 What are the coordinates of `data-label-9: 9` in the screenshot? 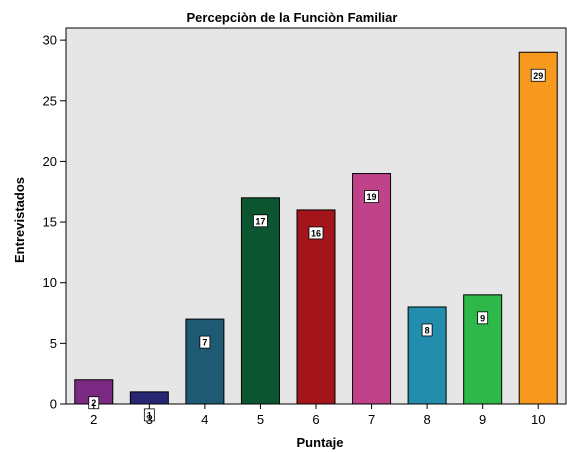 It's located at (482, 318).